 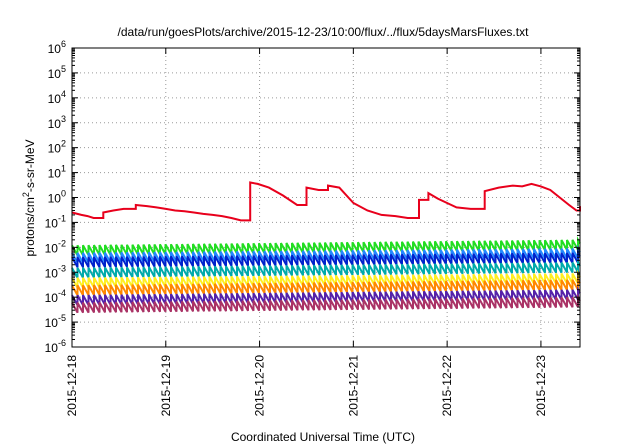 What do you see at coordinates (55, 321) in the screenshot?
I see `y-tick-label: 10⁻⁵` at bounding box center [55, 321].